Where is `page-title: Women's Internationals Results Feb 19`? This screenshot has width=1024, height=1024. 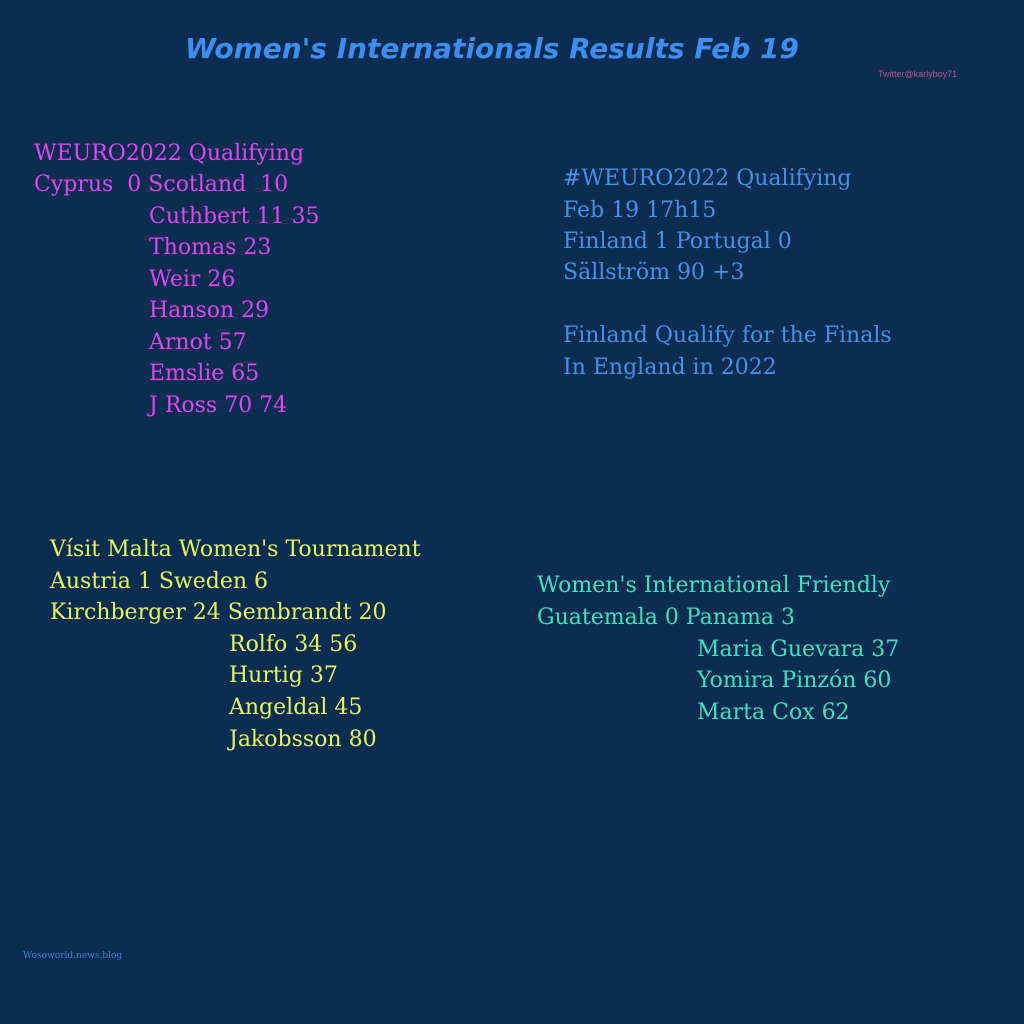
page-title: Women's Internationals Results Feb 19 is located at coordinates (492, 48).